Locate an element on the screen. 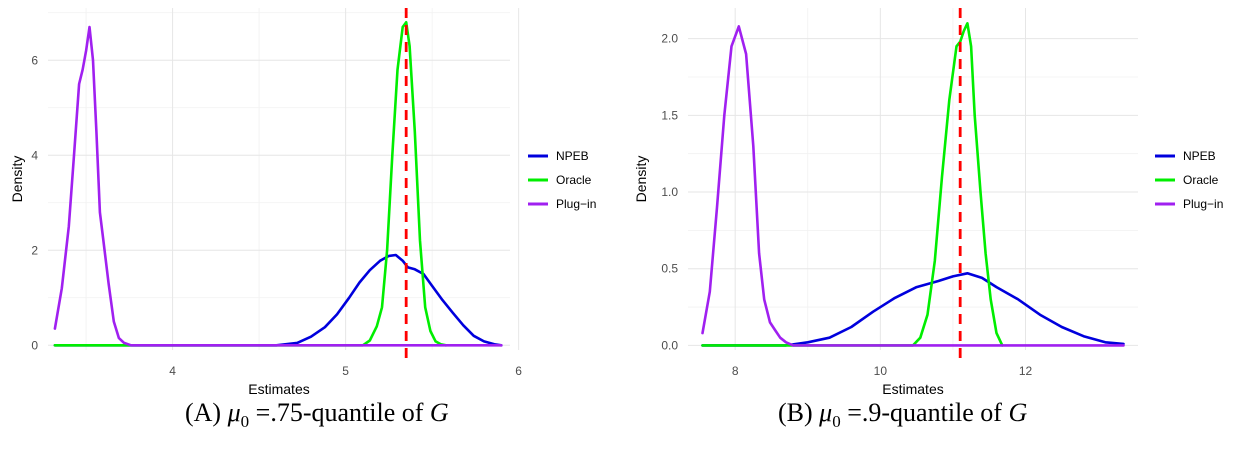  y-tick-label: 1.0 is located at coordinates (669, 192).